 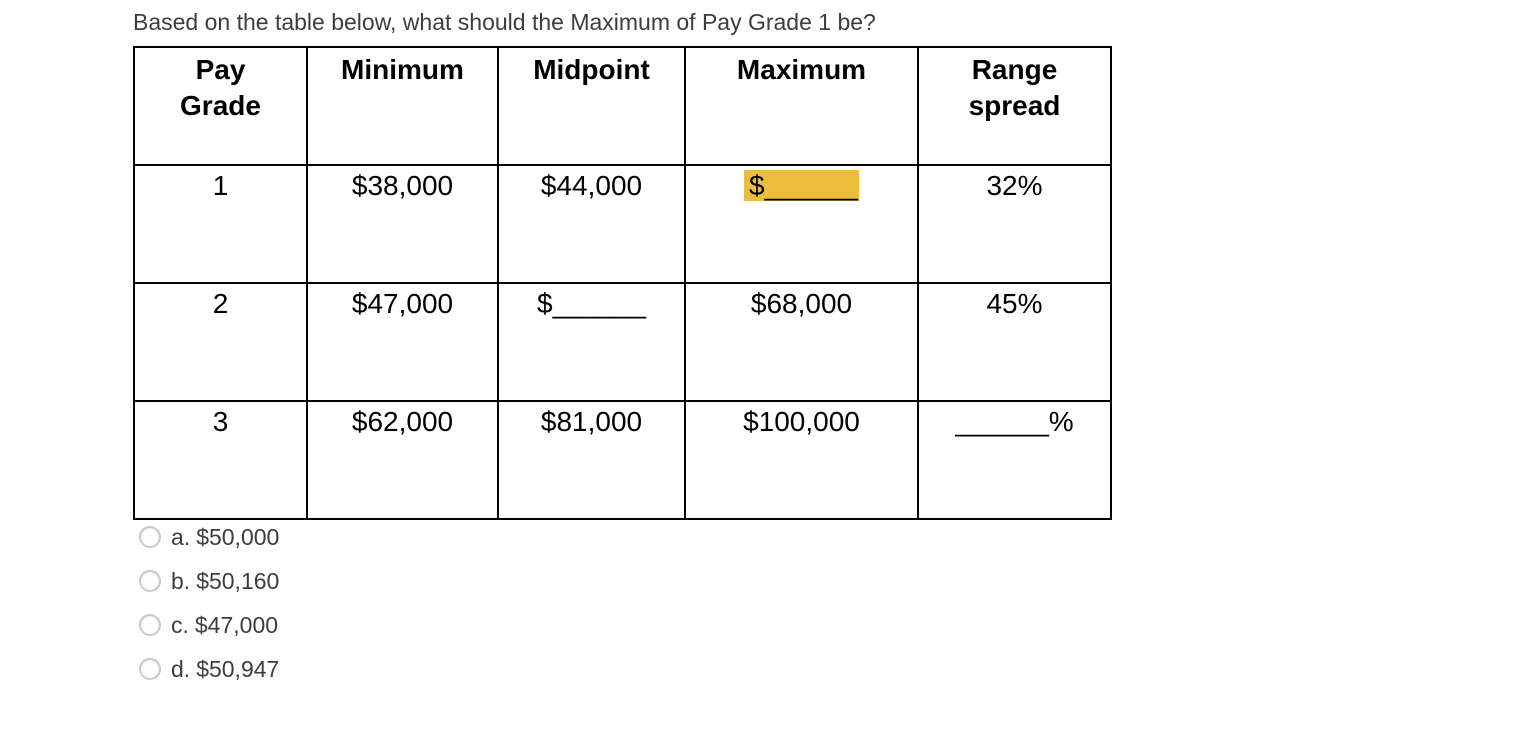 I want to click on option-row-d: d. $50,947, so click(x=209, y=669).